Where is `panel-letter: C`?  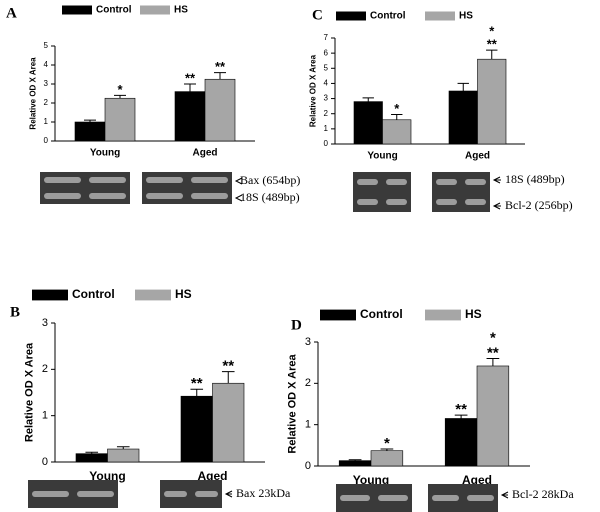
panel-letter: C is located at coordinates (317, 15).